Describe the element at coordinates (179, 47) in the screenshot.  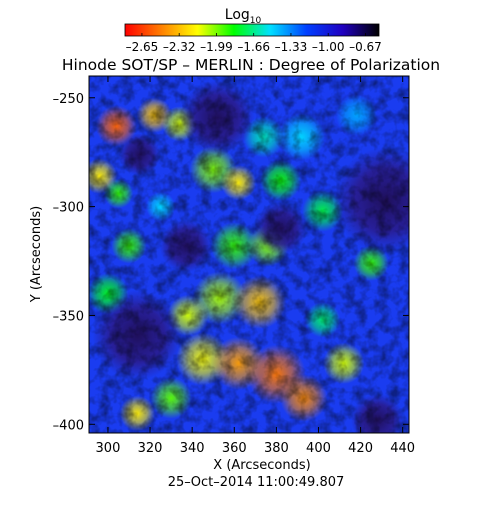
I see `colorbar-tick-label: –2.32` at that location.